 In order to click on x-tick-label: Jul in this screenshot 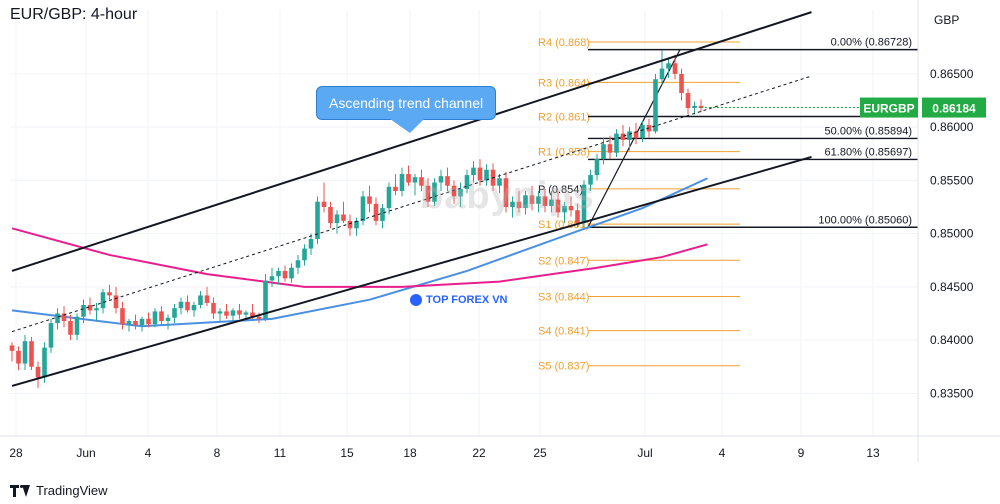, I will do `click(644, 453)`.